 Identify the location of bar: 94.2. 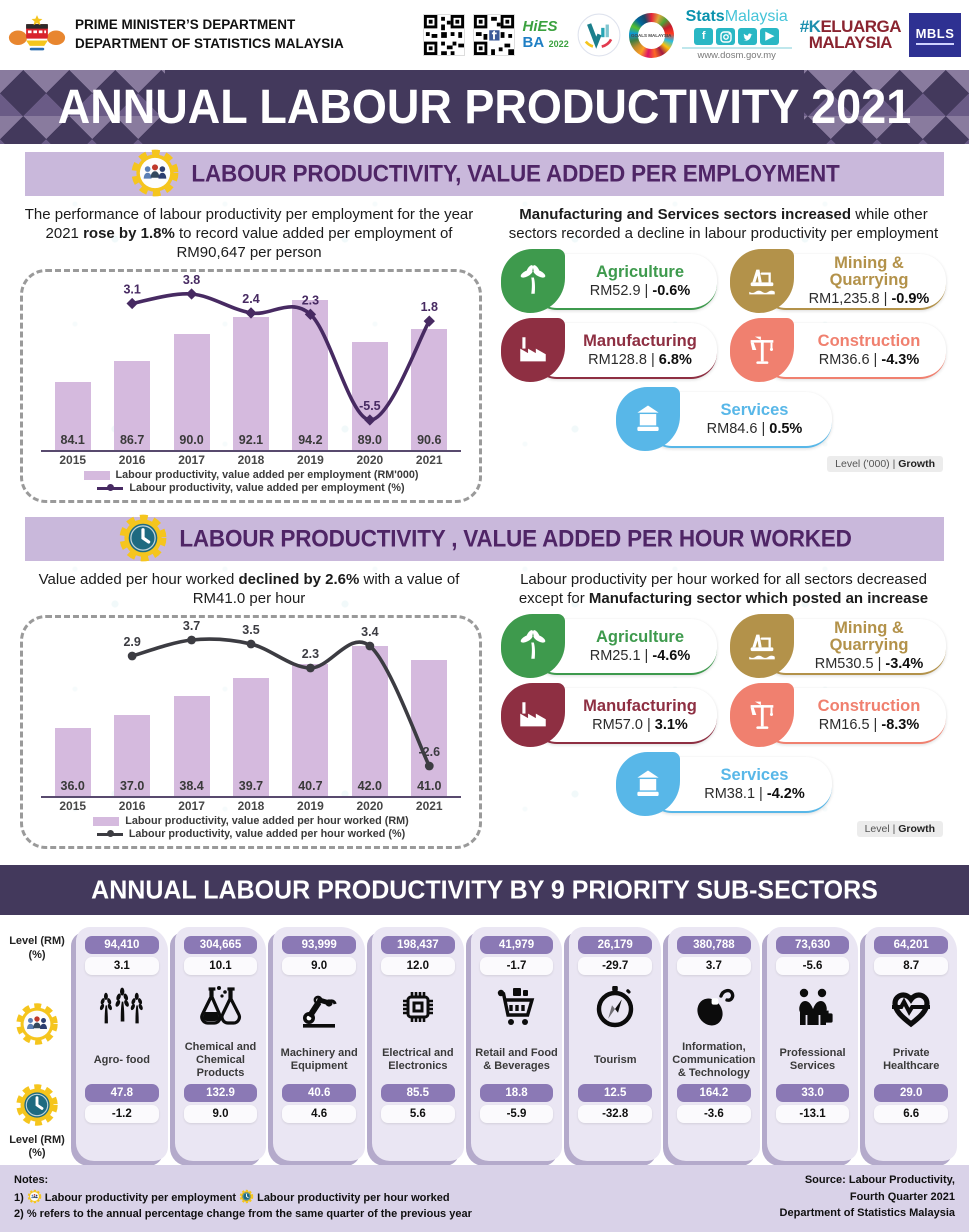
(310, 375).